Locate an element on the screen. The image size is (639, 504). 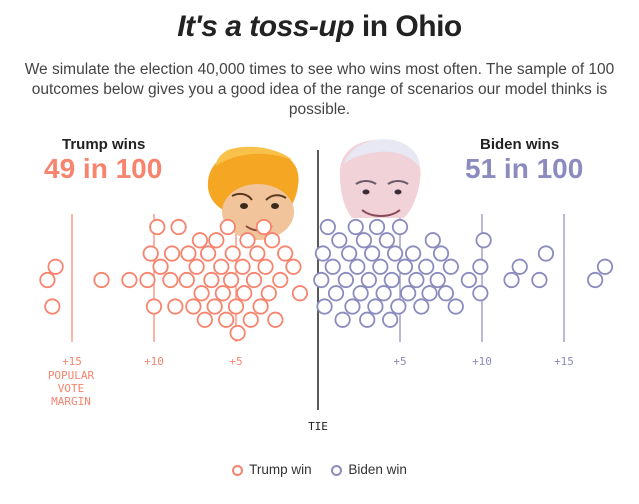
axis-label-line-2: VOTE is located at coordinates (71, 388).